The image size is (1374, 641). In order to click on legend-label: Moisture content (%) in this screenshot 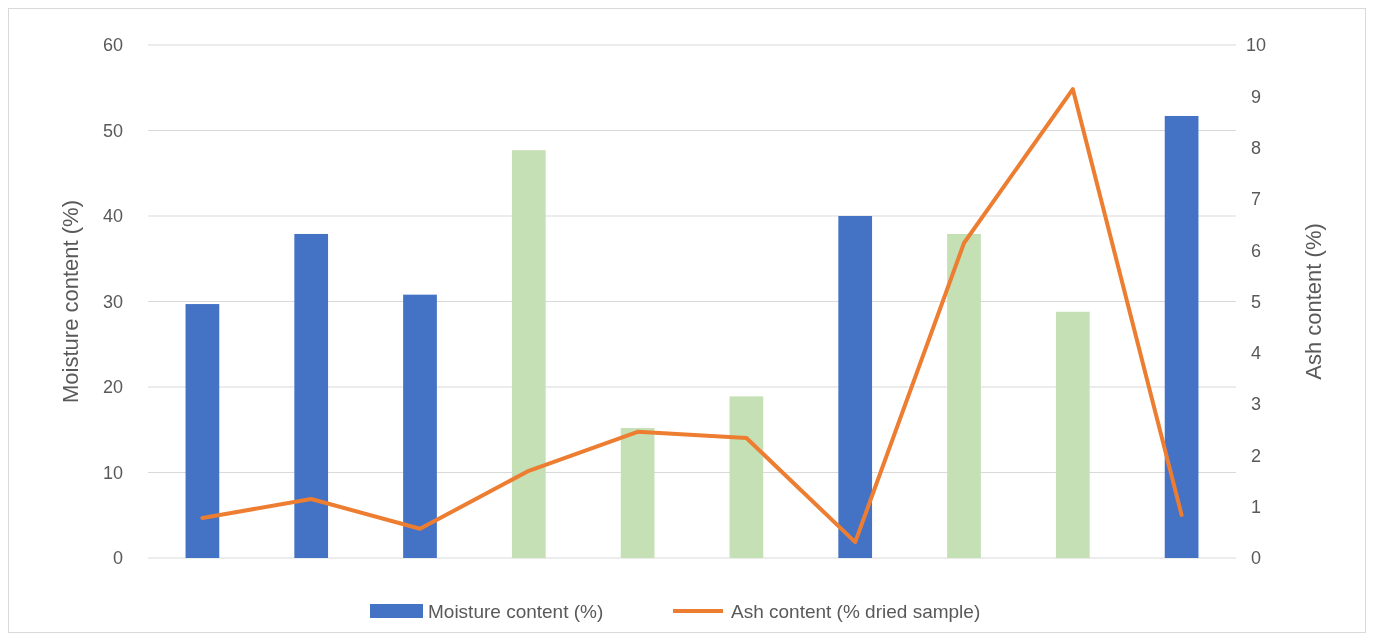, I will do `click(516, 611)`.